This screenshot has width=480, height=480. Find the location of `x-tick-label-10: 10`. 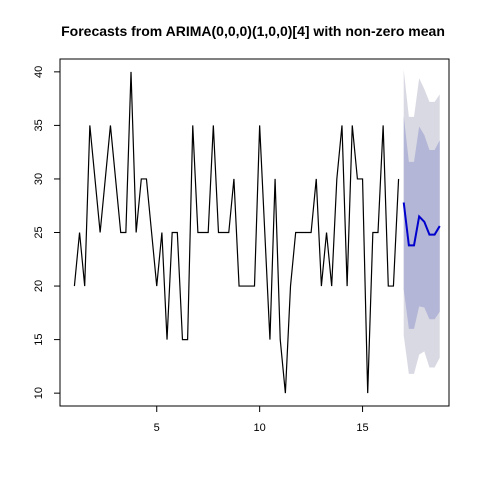

x-tick-label-10: 10 is located at coordinates (260, 428).